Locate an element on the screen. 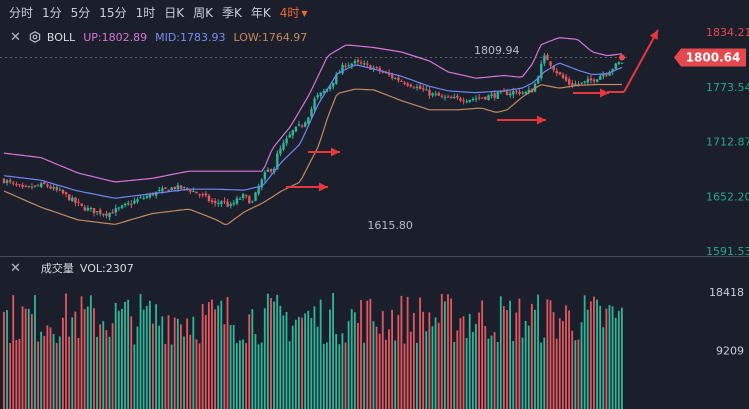 The image size is (749, 409). tab-0: 分时 is located at coordinates (21, 12).